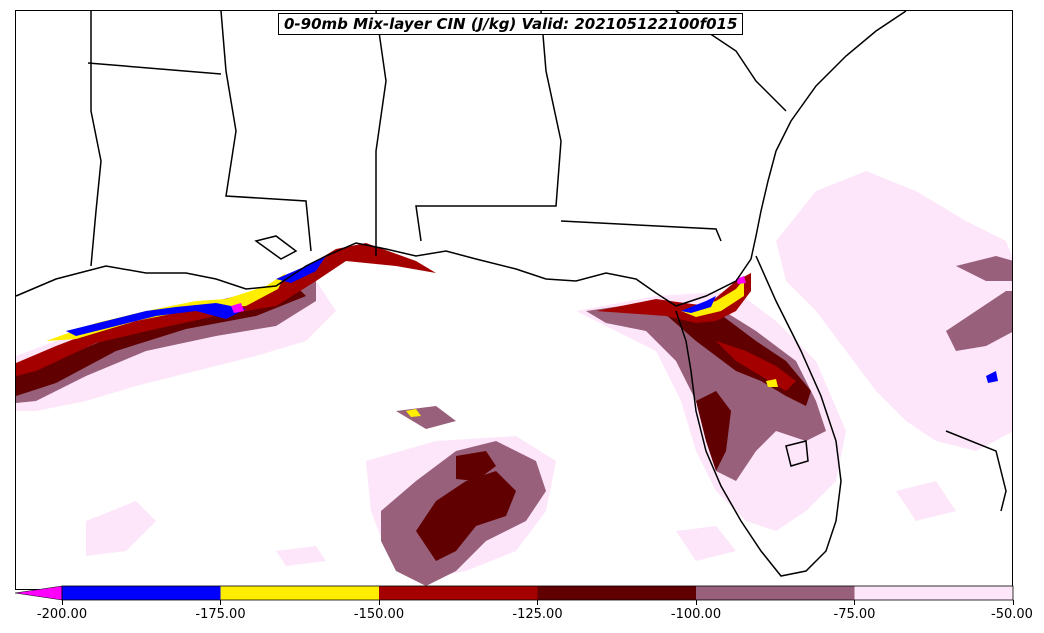  What do you see at coordinates (39, 593) in the screenshot?
I see `colorbar-extend-triangle` at bounding box center [39, 593].